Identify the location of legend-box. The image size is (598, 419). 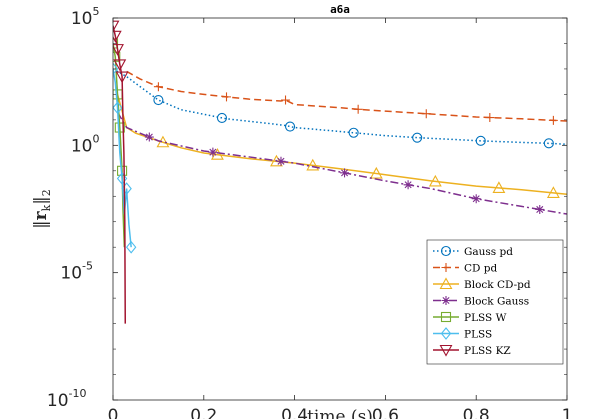
(495, 302).